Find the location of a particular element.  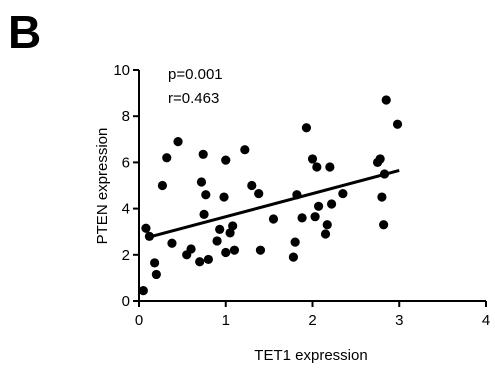

y-tick-label: 4 is located at coordinates (126, 209).